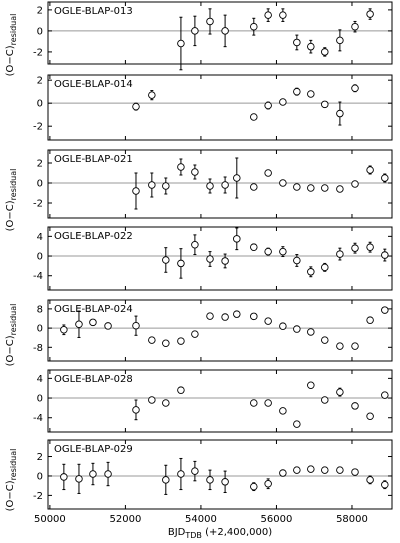  What do you see at coordinates (277, 519) in the screenshot?
I see `x-tick-label: 56000` at bounding box center [277, 519].